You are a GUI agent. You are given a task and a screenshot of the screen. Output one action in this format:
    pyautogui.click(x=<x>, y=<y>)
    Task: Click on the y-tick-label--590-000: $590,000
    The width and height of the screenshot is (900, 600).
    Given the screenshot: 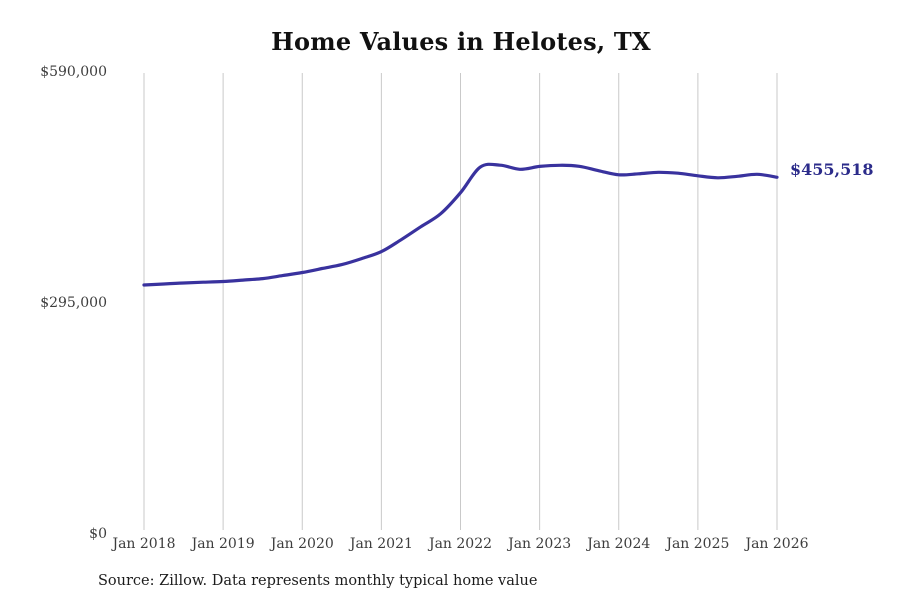 What is the action you would take?
    pyautogui.click(x=73, y=72)
    